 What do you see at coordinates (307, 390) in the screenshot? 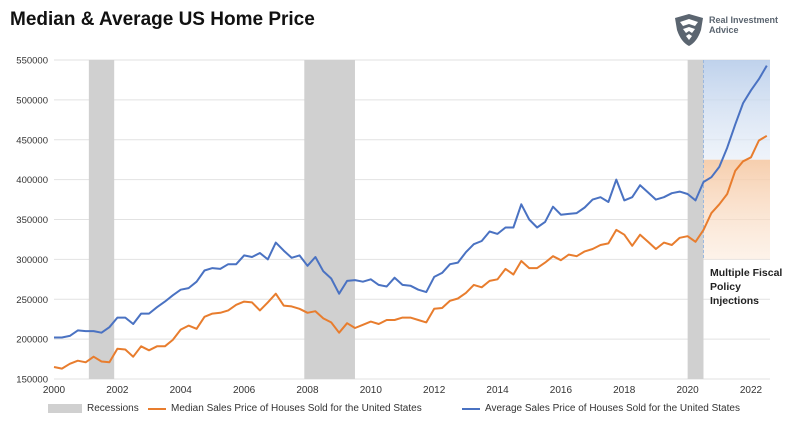
I see `x-tick-label: 2008` at bounding box center [307, 390].